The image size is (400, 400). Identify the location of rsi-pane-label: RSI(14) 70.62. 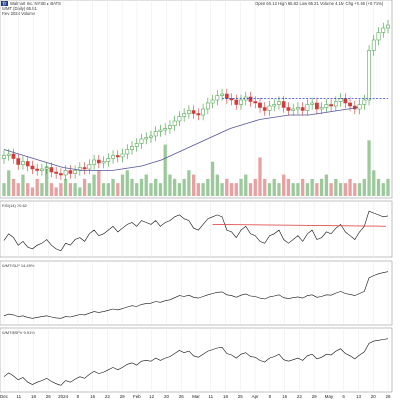
(15, 205).